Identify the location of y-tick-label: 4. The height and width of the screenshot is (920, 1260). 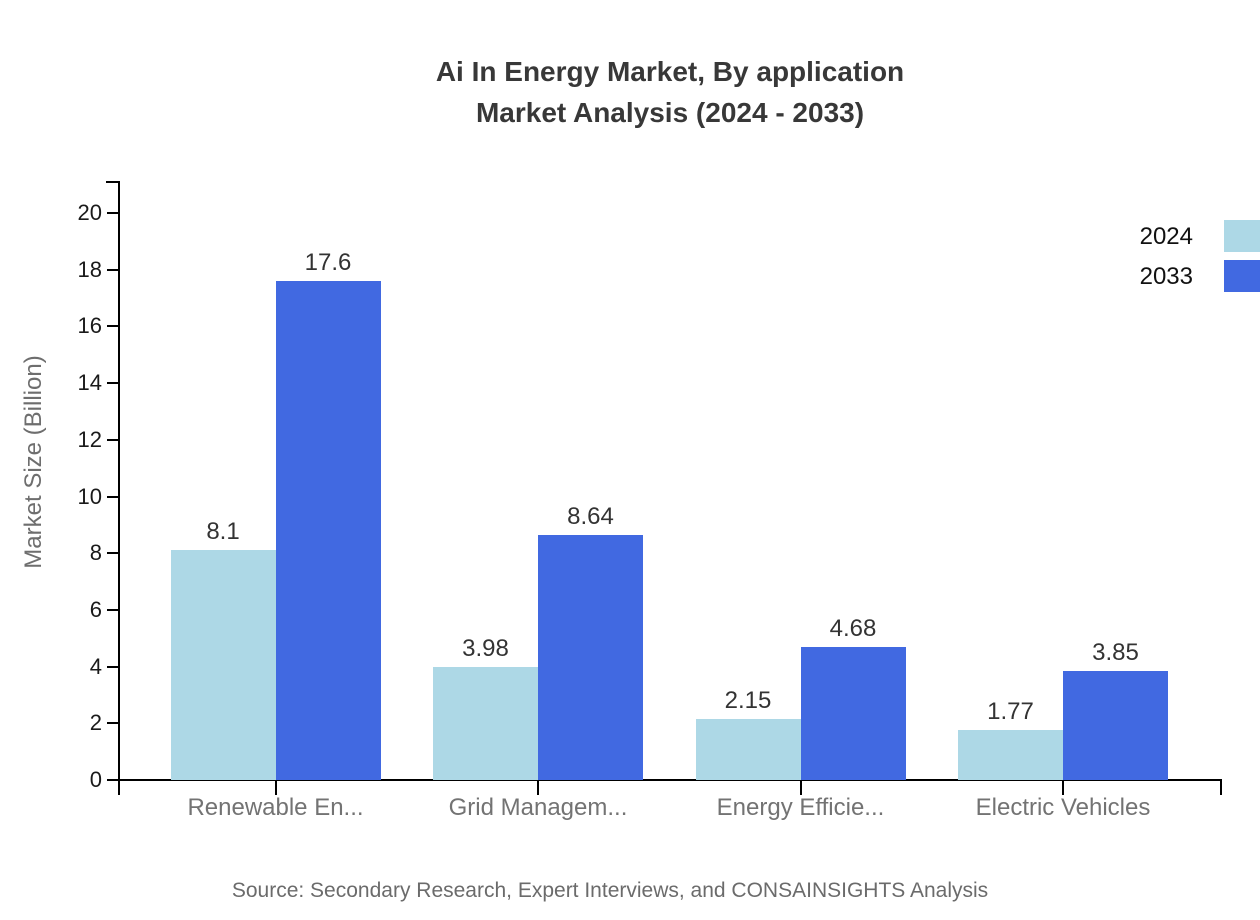
(95, 666).